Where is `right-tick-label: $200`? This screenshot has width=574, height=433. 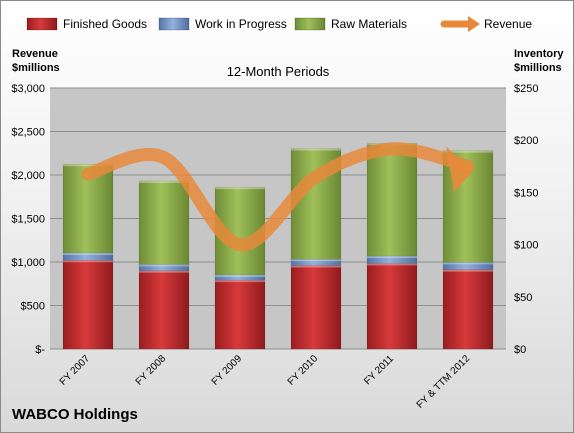 right-tick-label: $200 is located at coordinates (526, 141).